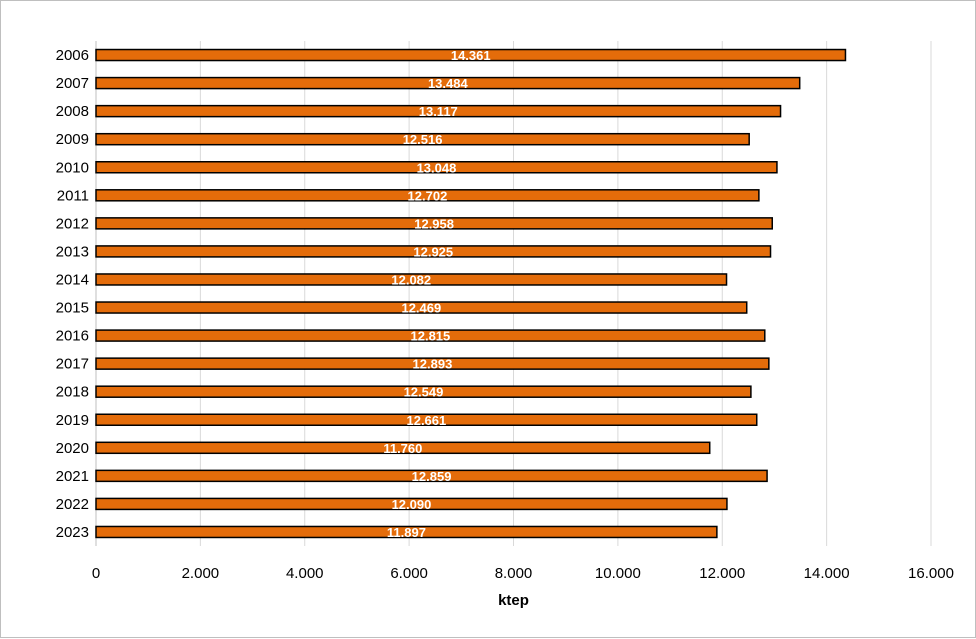  I want to click on category-label: 2023, so click(72, 532).